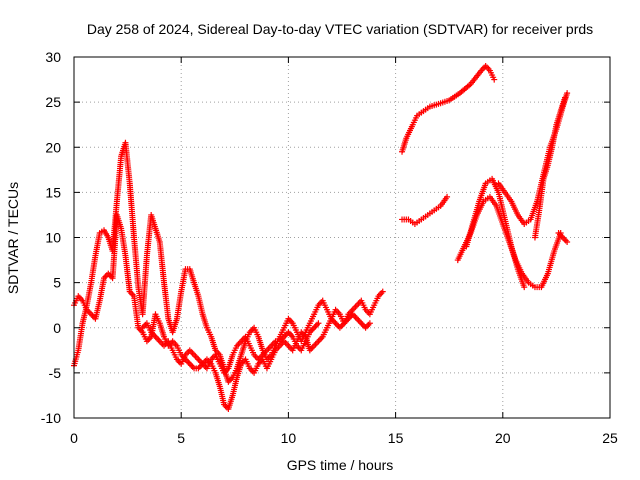 This screenshot has width=640, height=480. I want to click on x-tick-label: 5, so click(181, 438).